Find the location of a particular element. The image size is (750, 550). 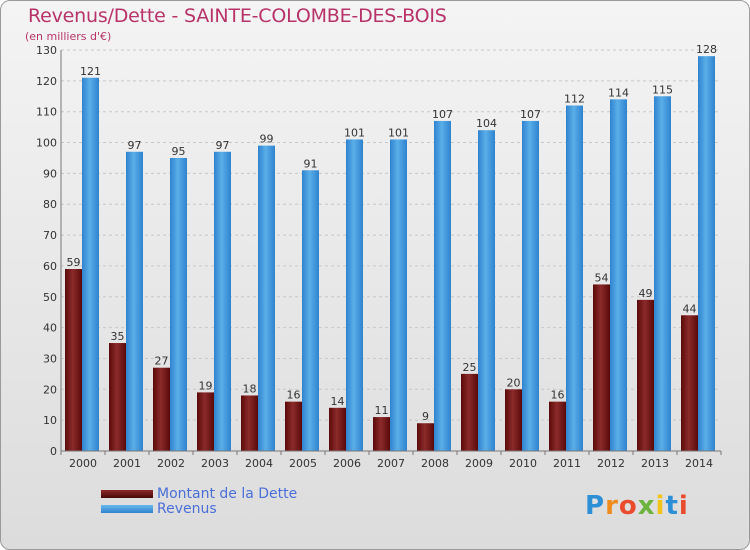

data-label-dette-2004: 18 is located at coordinates (250, 388).